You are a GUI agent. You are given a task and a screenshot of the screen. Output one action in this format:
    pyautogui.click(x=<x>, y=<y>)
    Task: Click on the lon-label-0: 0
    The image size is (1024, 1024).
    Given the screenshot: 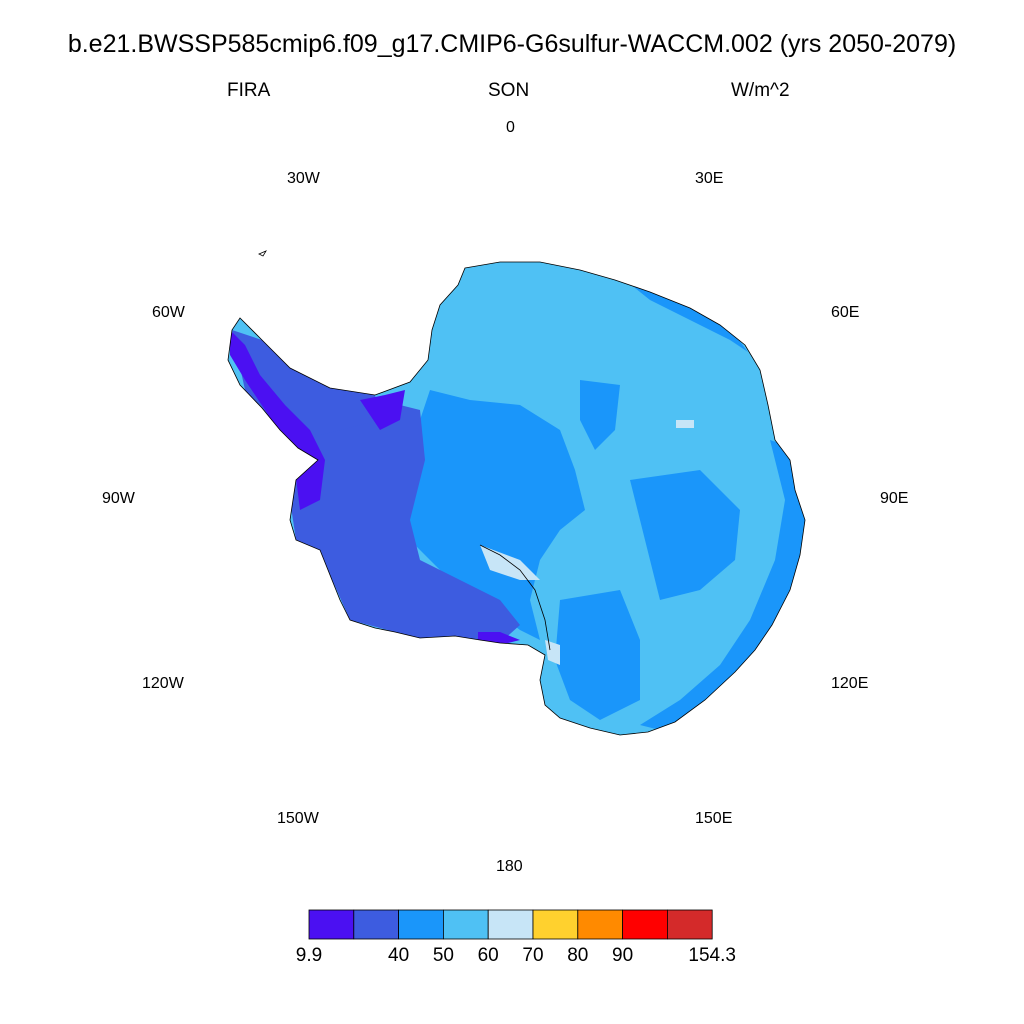 What is the action you would take?
    pyautogui.click(x=510, y=127)
    